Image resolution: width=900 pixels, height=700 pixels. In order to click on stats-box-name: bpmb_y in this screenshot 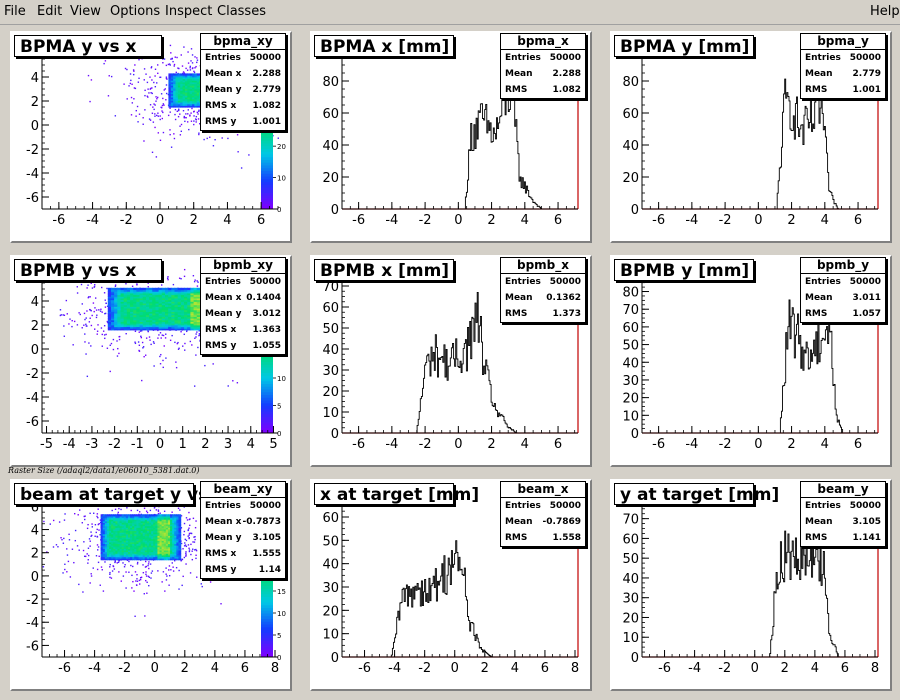, I will do `click(843, 266)`.